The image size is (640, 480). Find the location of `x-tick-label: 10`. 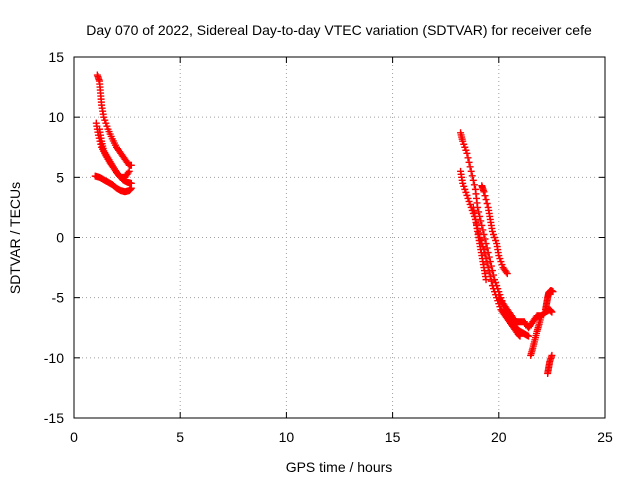

x-tick-label: 10 is located at coordinates (287, 437).